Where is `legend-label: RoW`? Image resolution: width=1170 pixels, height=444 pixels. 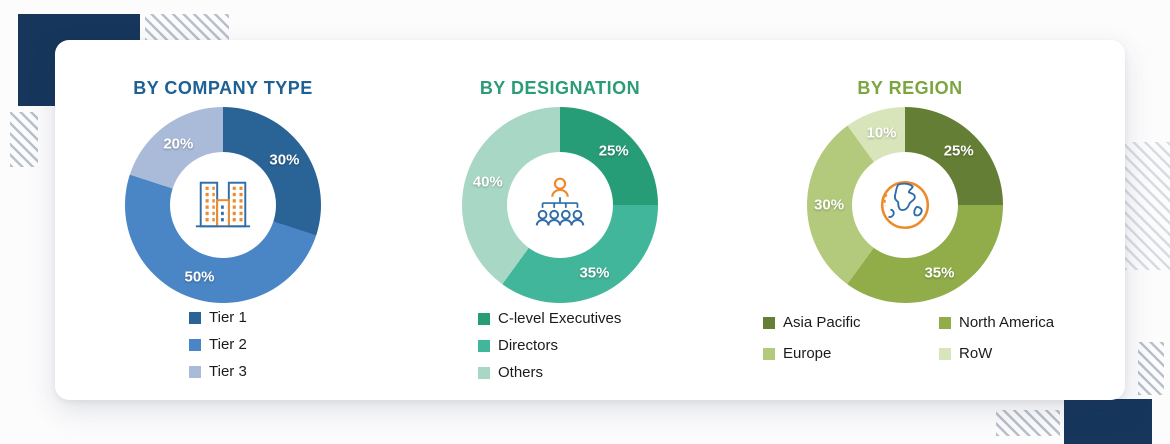 legend-label: RoW is located at coordinates (976, 353).